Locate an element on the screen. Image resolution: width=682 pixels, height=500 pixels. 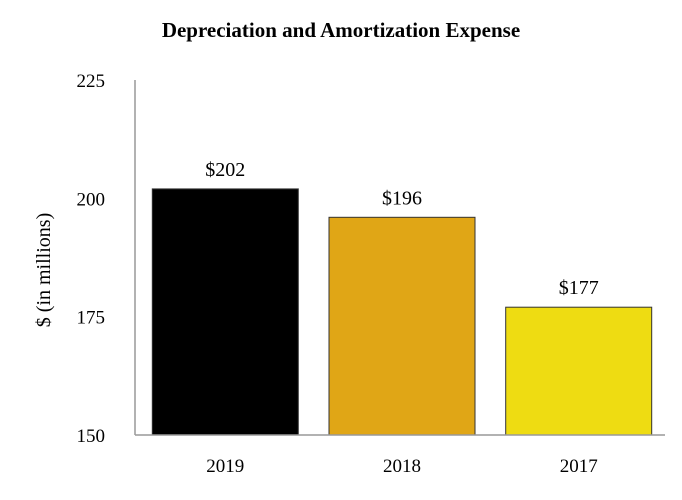
data-label-2017: $177 is located at coordinates (579, 288).